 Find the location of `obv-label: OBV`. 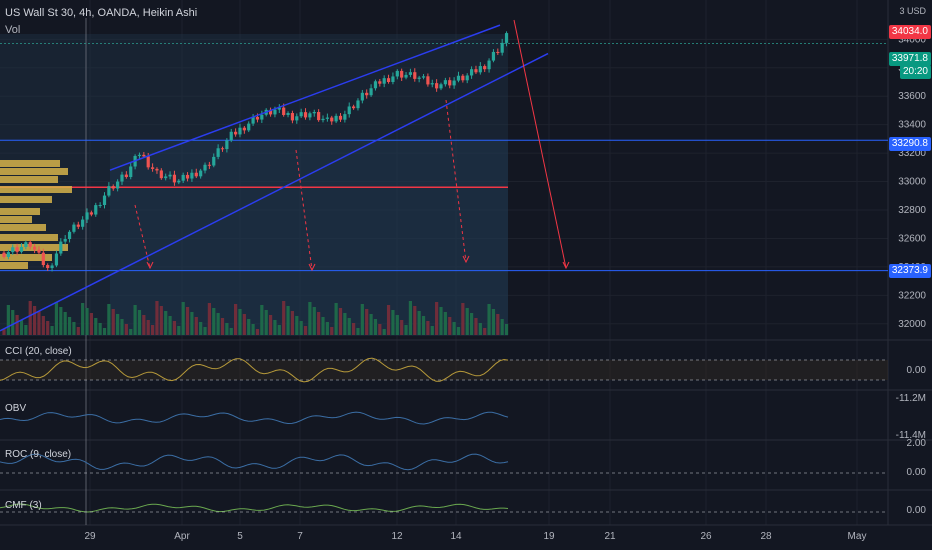

obv-label: OBV is located at coordinates (16, 408).